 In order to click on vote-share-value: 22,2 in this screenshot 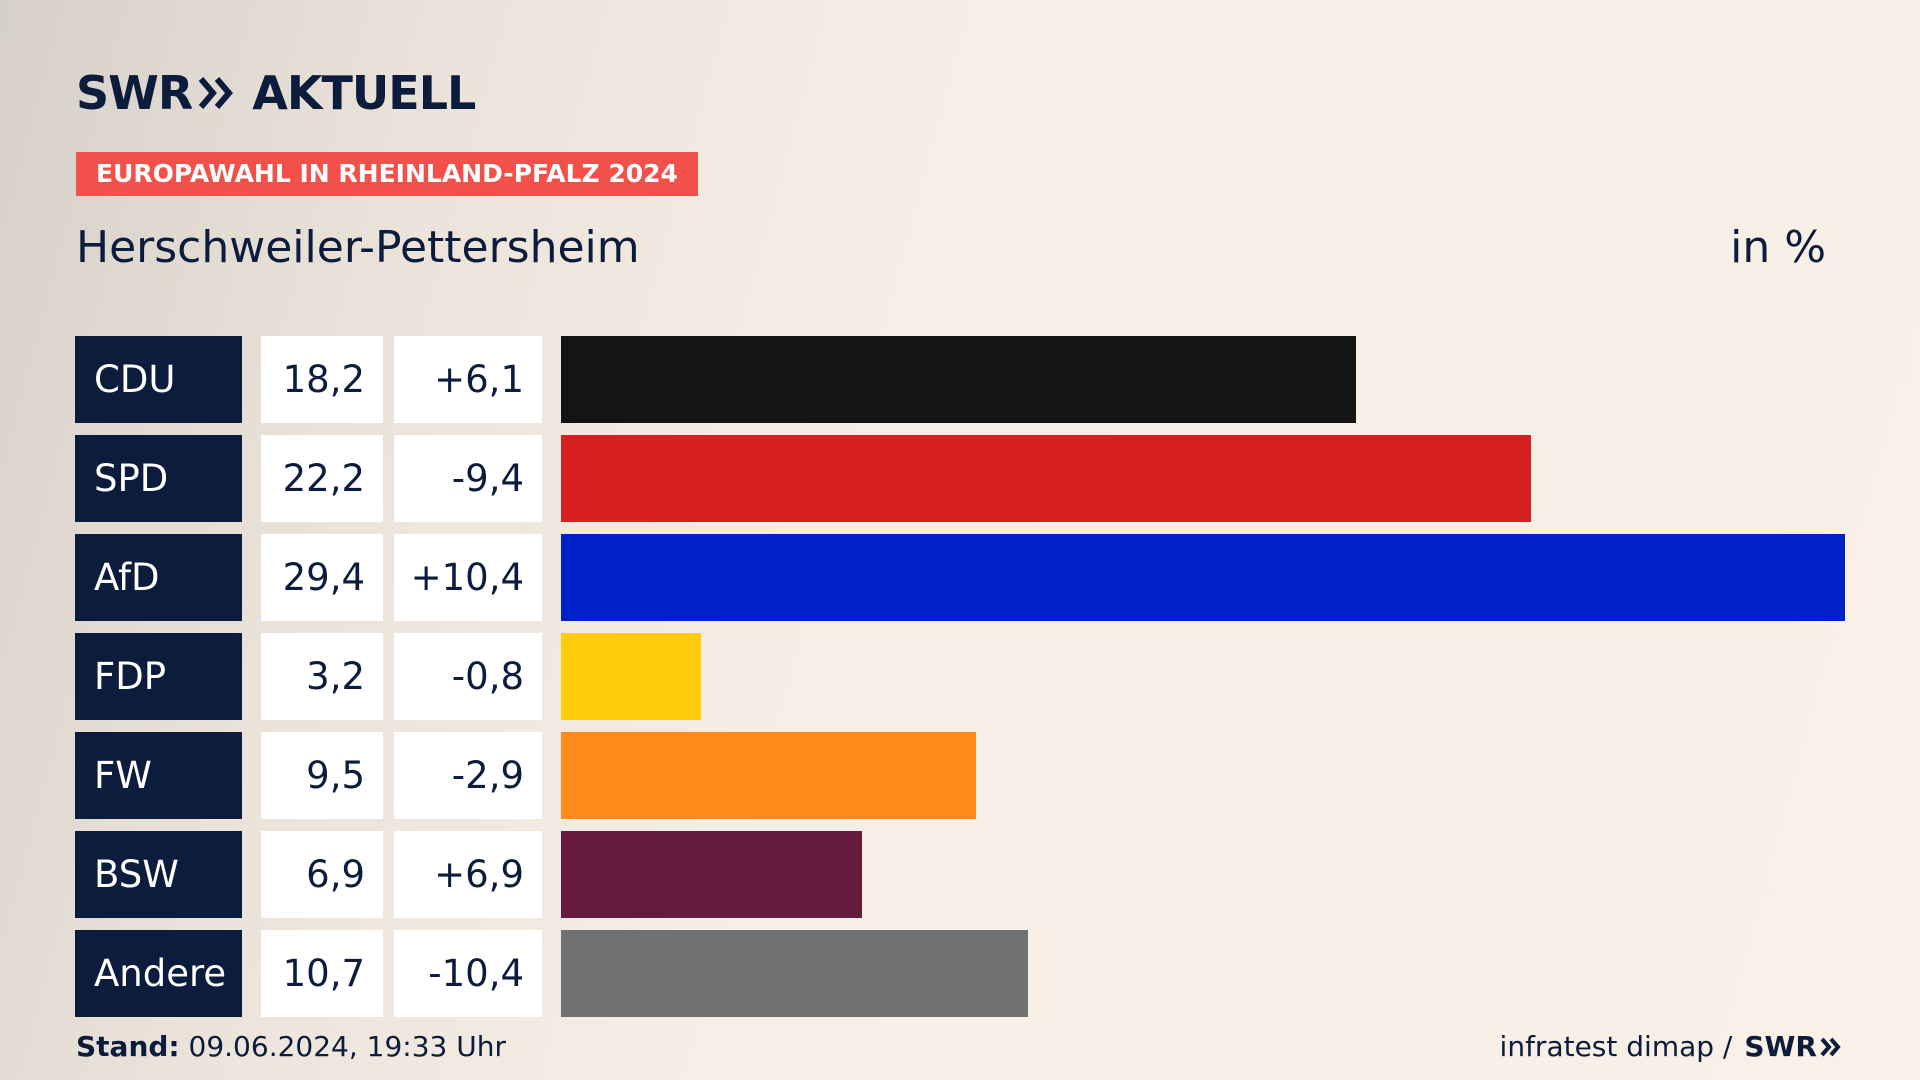, I will do `click(322, 478)`.